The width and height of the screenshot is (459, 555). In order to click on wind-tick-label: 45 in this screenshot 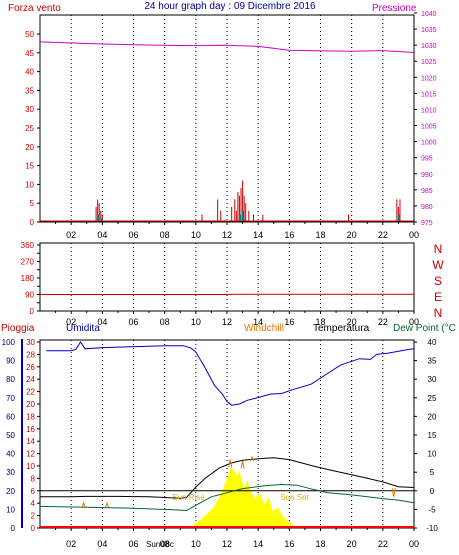, I will do `click(29, 53)`.